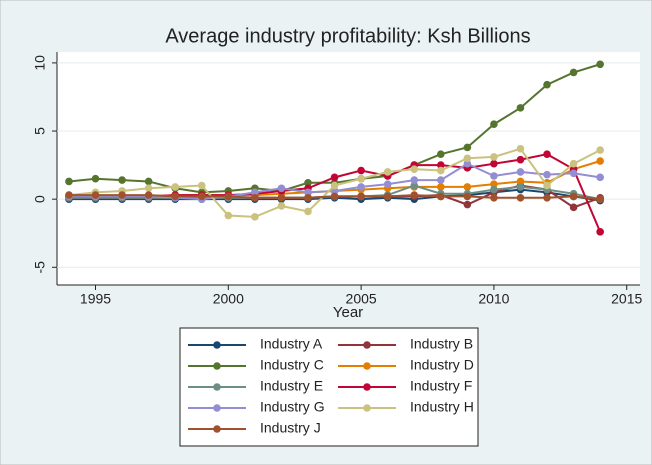 The height and width of the screenshot is (465, 652). I want to click on y-tick-label: 0, so click(40, 199).